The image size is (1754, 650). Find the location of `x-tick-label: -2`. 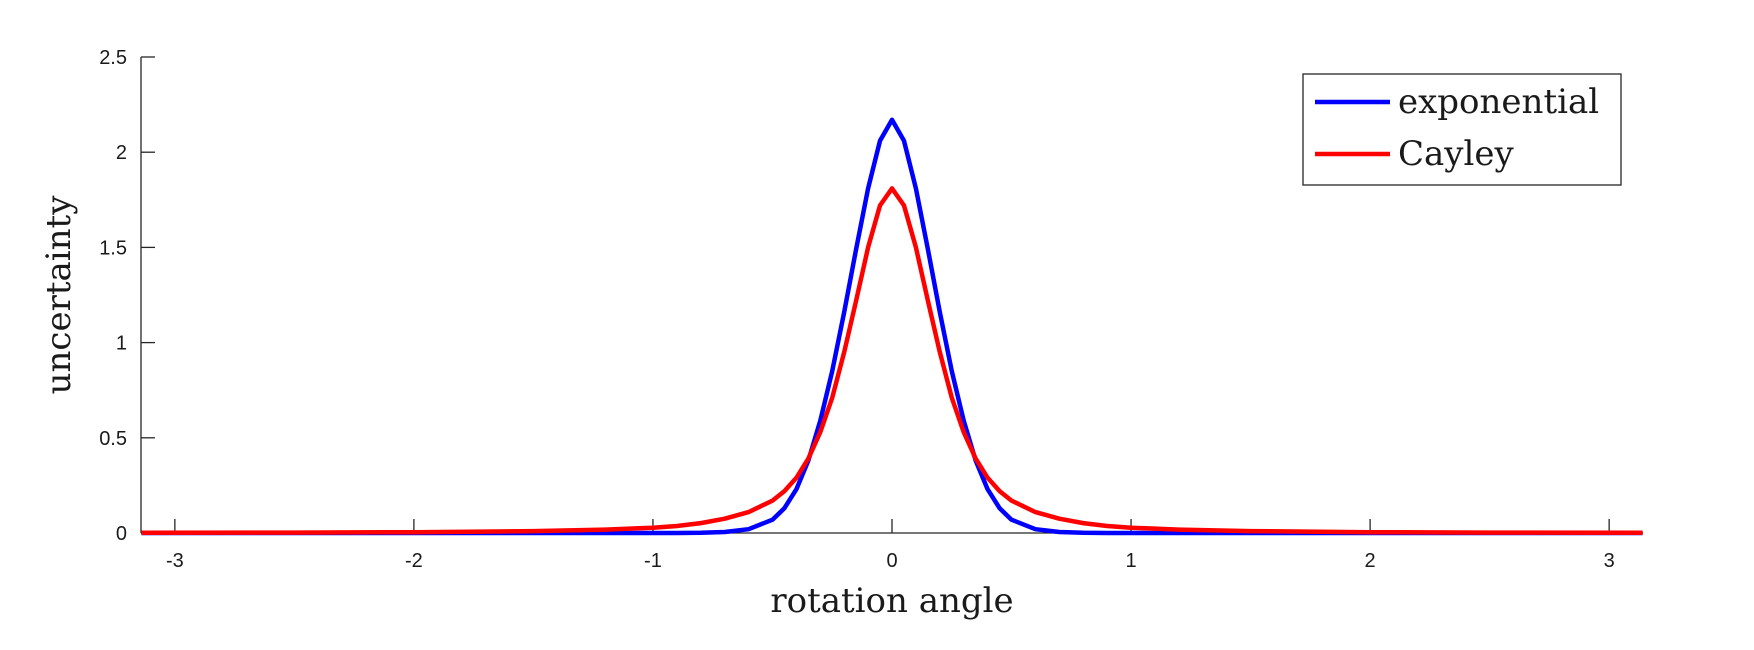

x-tick-label: -2 is located at coordinates (414, 561).